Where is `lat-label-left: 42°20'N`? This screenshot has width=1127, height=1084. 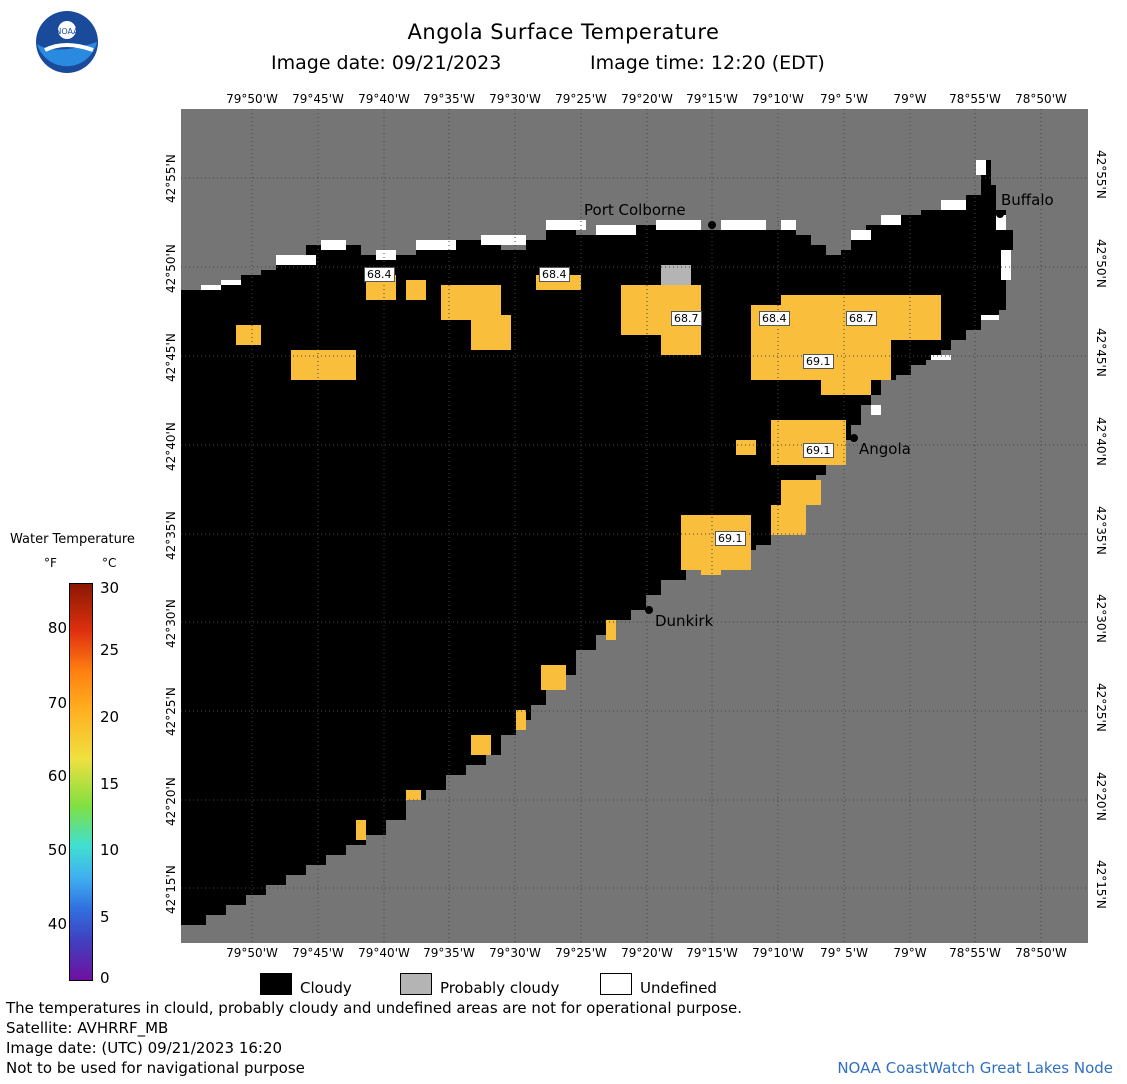 lat-label-left: 42°20'N is located at coordinates (171, 801).